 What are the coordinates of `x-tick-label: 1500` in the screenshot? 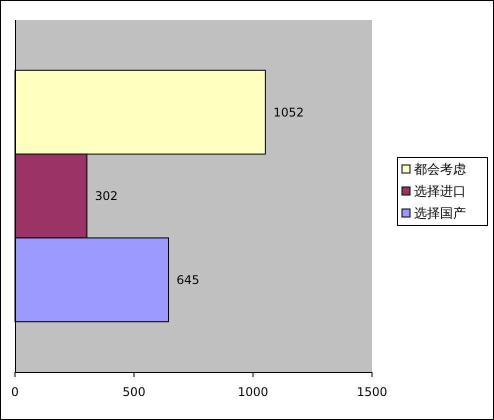 It's located at (372, 392).